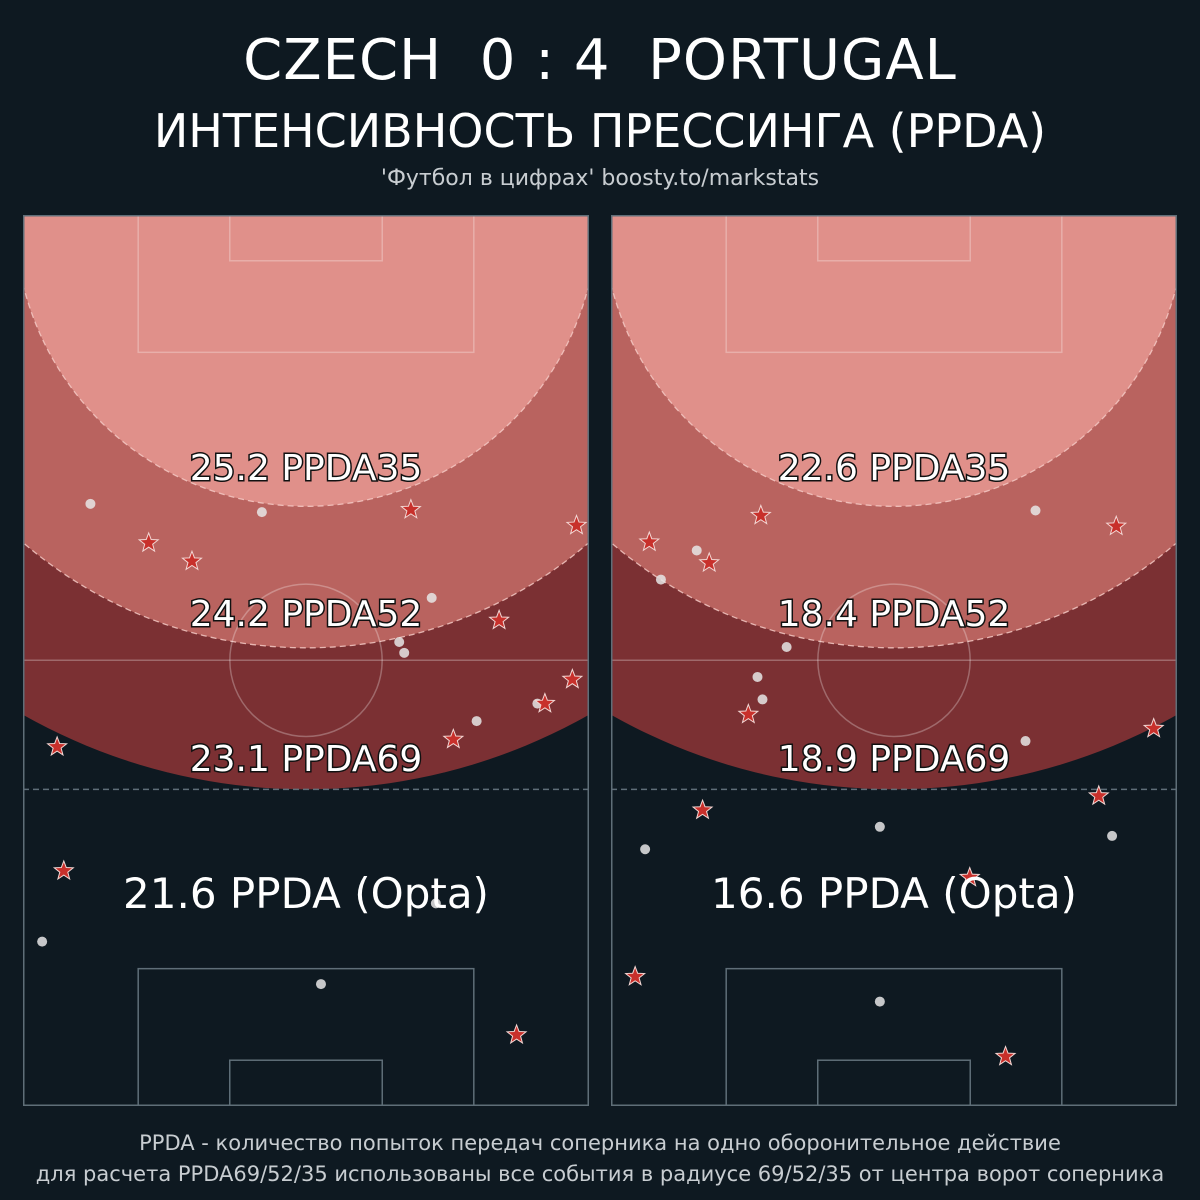 Image resolution: width=1200 pixels, height=1200 pixels. I want to click on ppda52-label: 18.4 PPDA52, so click(894, 614).